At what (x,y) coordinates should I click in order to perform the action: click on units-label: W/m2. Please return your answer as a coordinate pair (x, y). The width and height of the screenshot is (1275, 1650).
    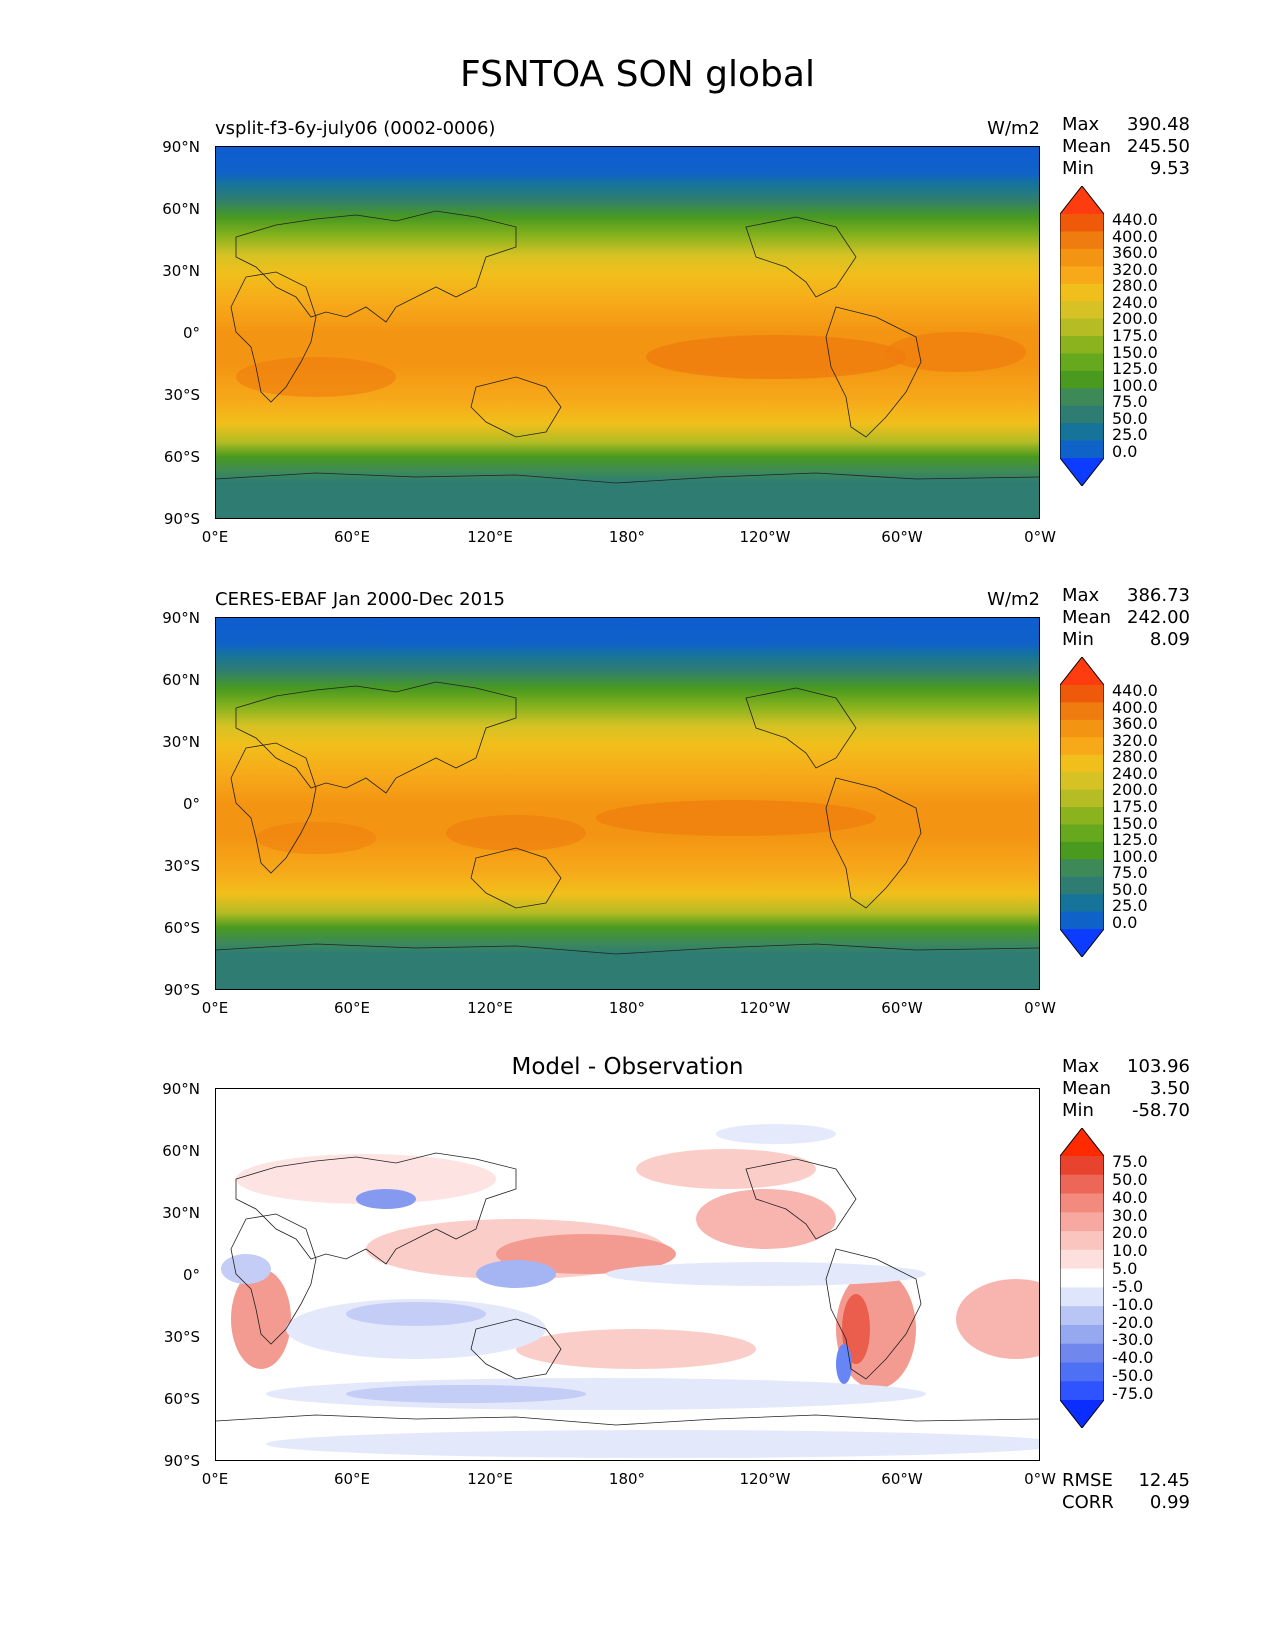
    Looking at the image, I should click on (1013, 128).